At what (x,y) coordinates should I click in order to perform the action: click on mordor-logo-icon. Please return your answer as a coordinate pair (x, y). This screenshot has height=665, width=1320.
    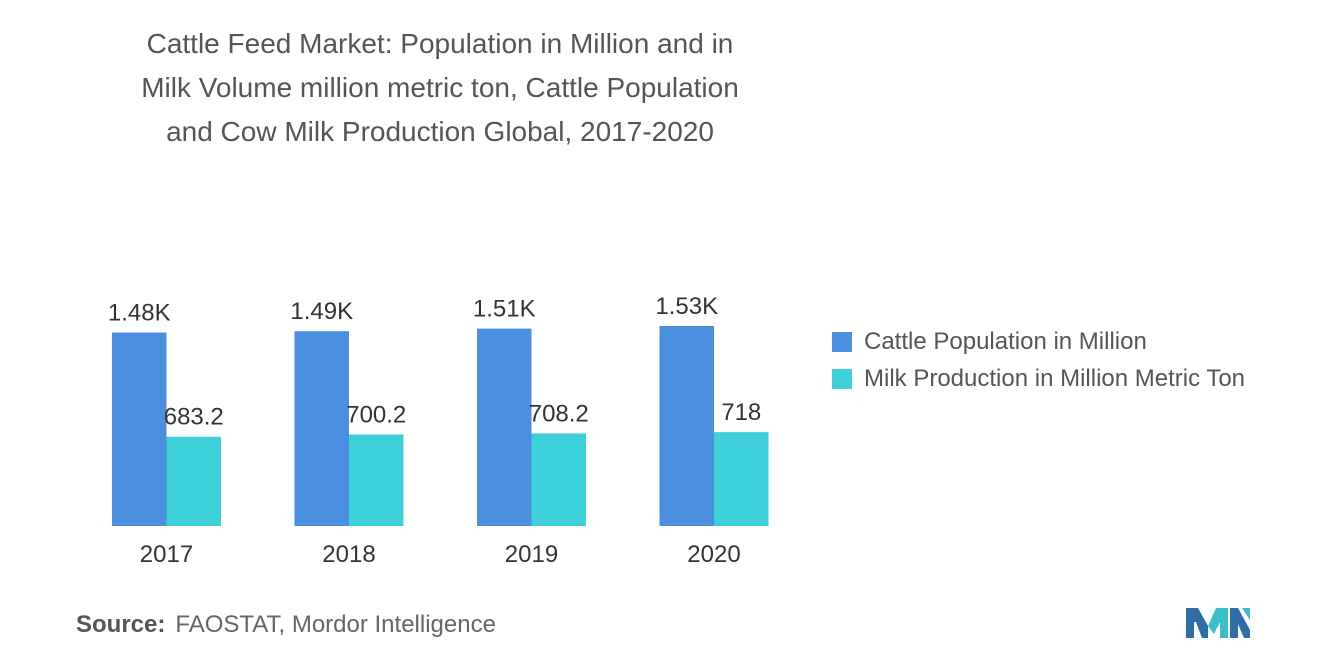
    Looking at the image, I should click on (1218, 623).